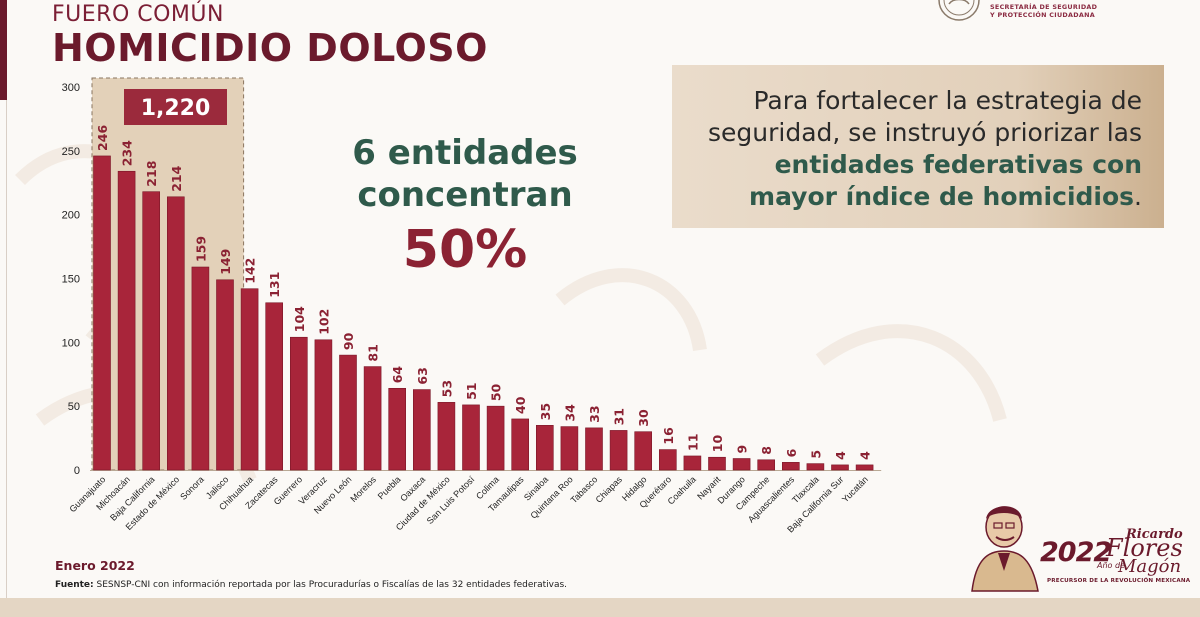  What do you see at coordinates (520, 405) in the screenshot?
I see `value-label-17: 40` at bounding box center [520, 405].